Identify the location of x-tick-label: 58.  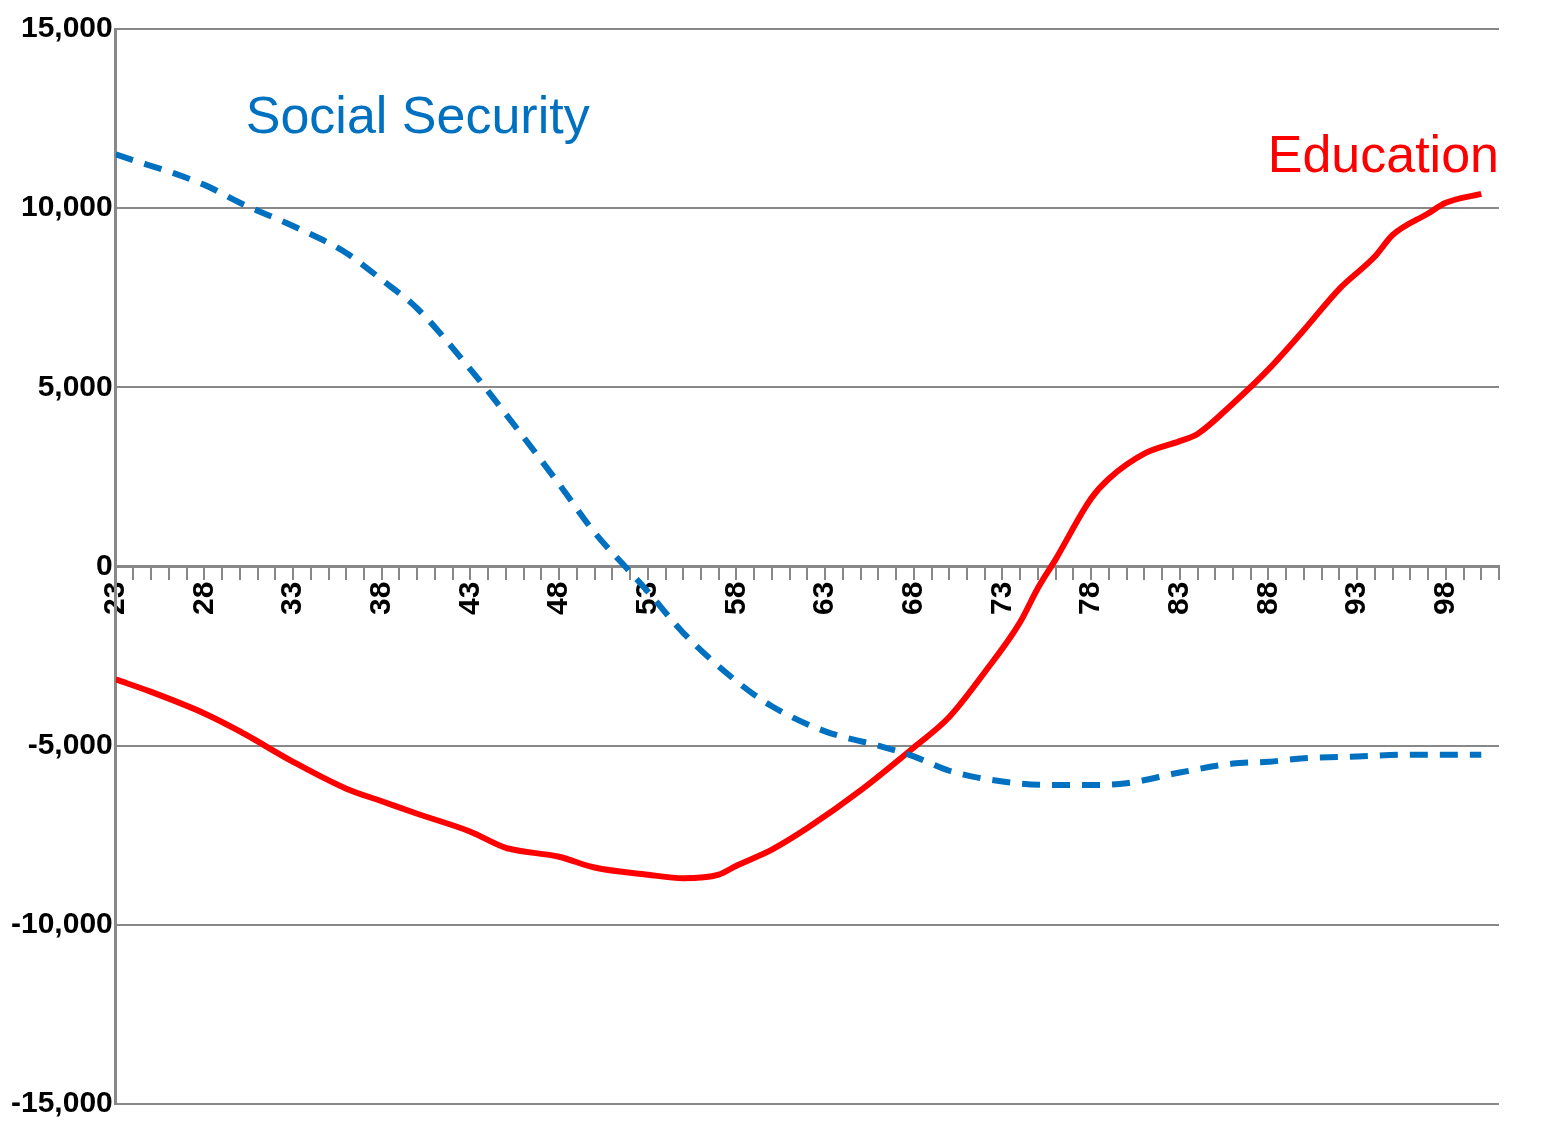
(734, 598).